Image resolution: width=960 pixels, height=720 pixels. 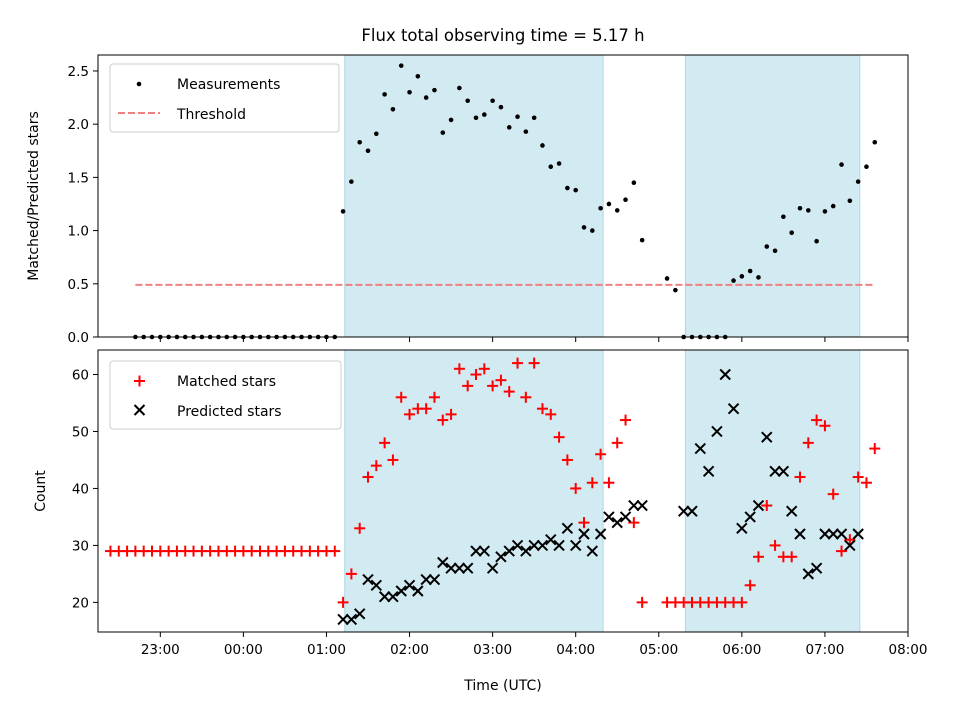 I want to click on legend-predicted-marker, so click(x=139, y=410).